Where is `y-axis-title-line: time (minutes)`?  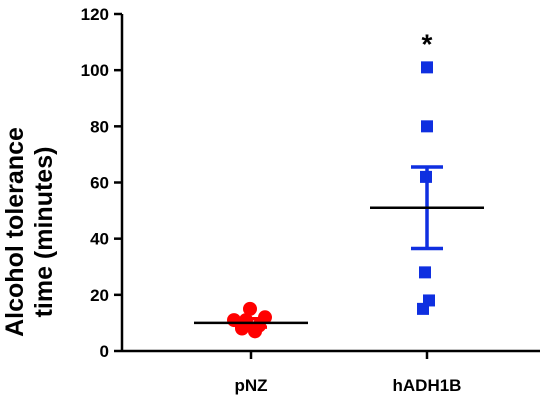 y-axis-title-line: time (minutes) is located at coordinates (44, 232).